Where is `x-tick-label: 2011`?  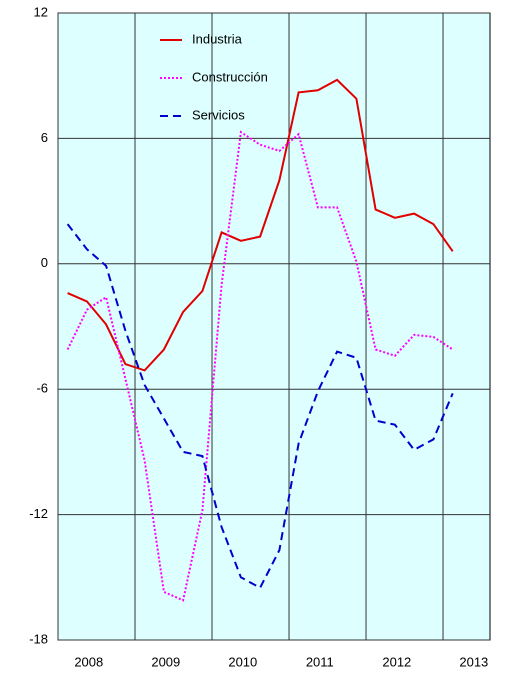
x-tick-label: 2011 is located at coordinates (320, 661).